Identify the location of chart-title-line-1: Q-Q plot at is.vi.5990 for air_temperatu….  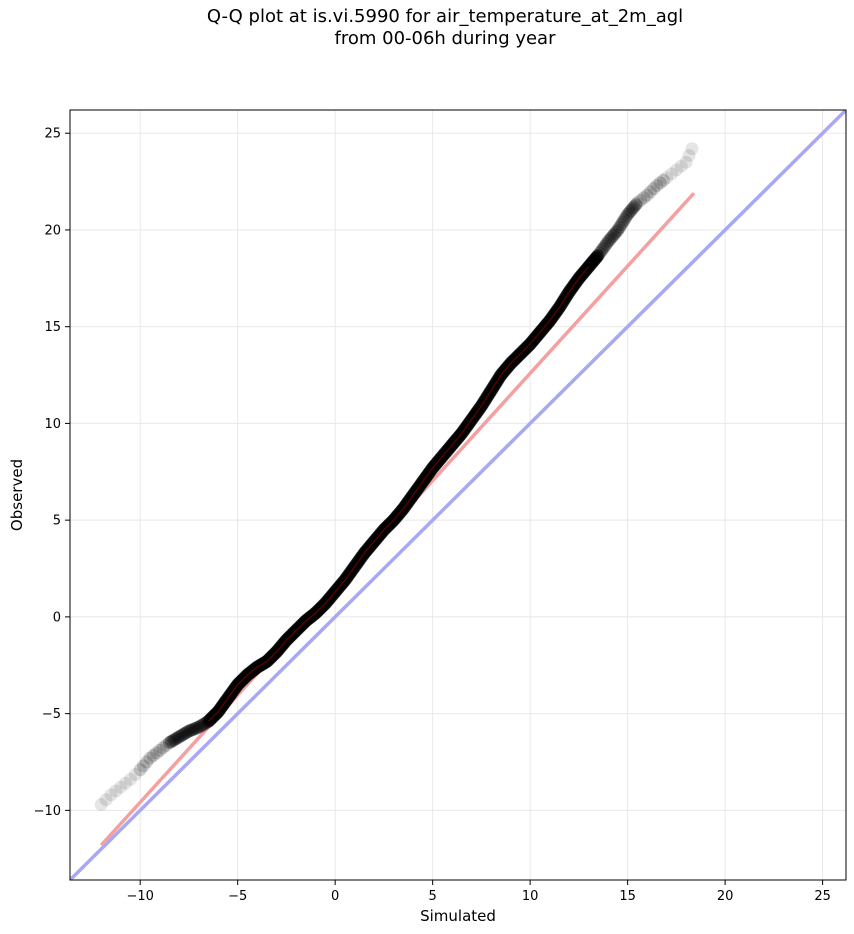
(445, 16).